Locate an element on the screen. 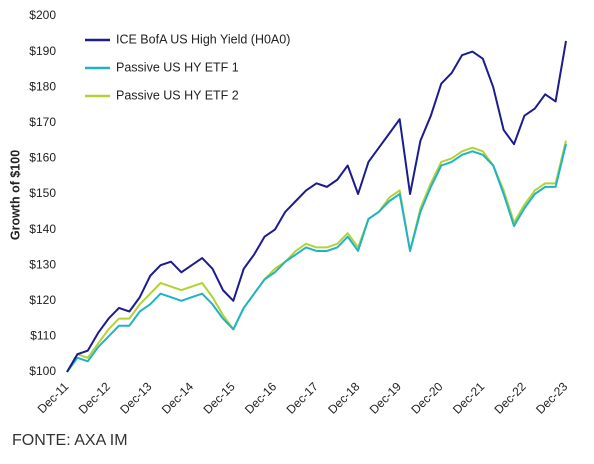 This screenshot has width=594, height=464. x-tick-label: Dec-12 is located at coordinates (94, 397).